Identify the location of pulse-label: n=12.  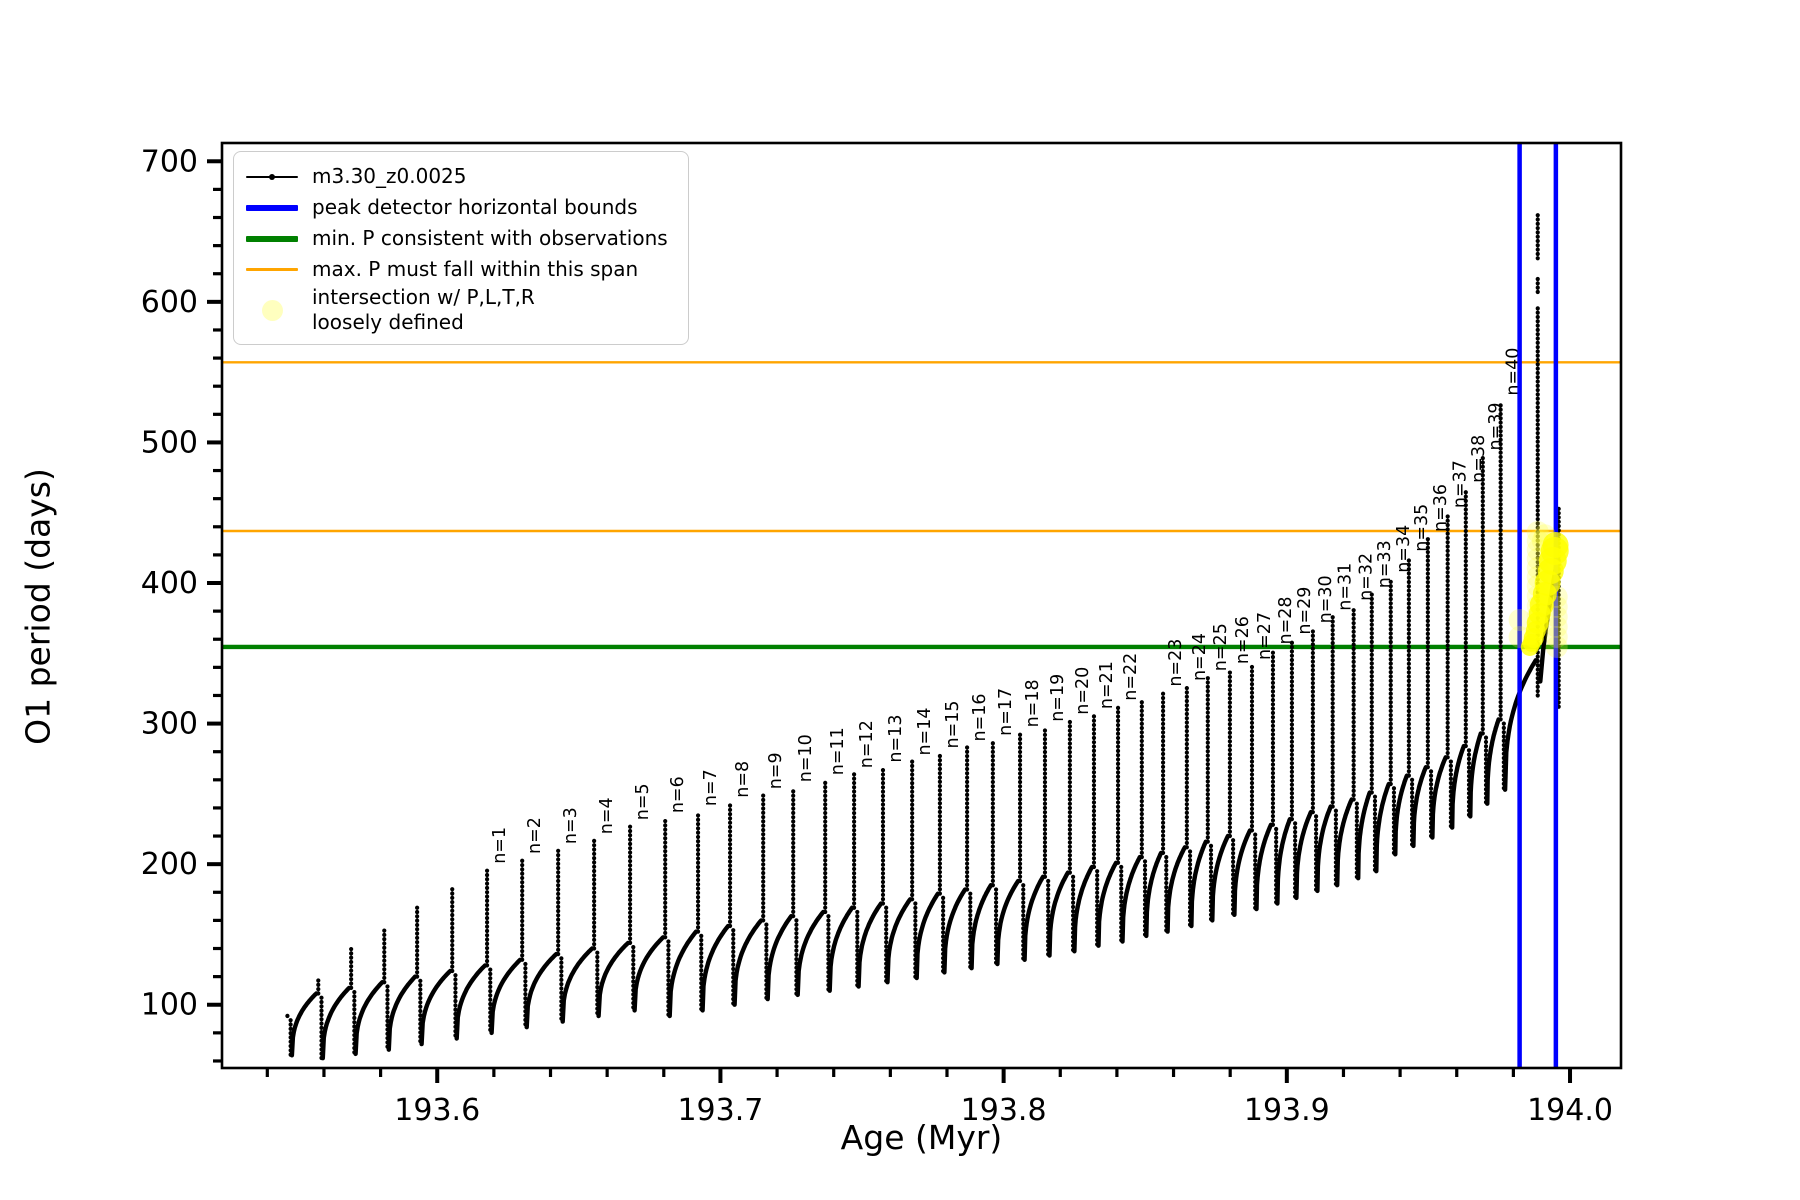
(867, 744).